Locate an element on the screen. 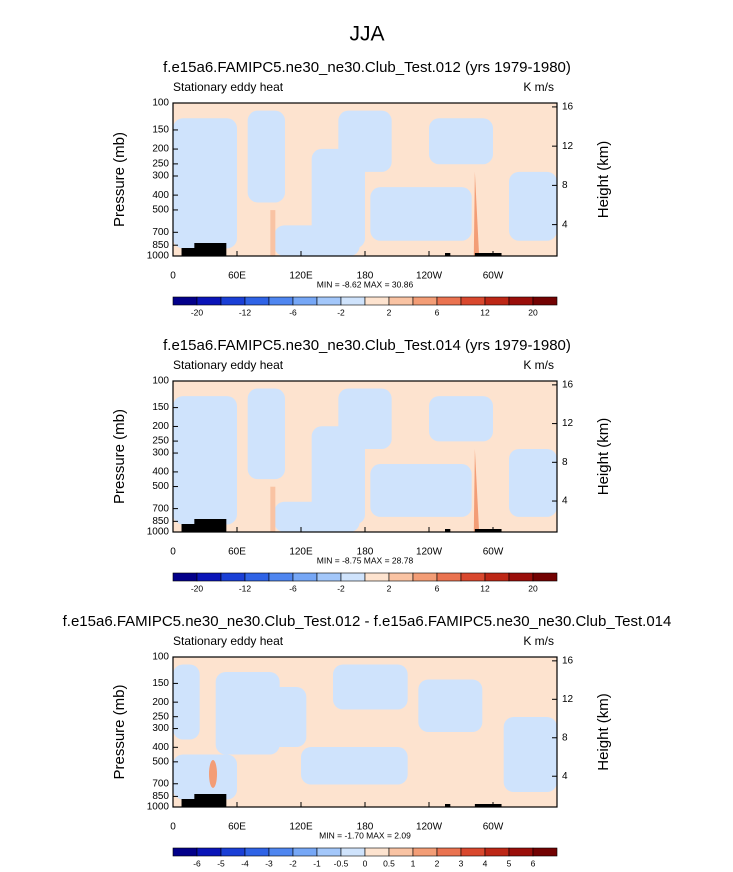 This screenshot has height=872, width=733. stats: MIN = -1.70 MAX = 2.09 is located at coordinates (365, 835).